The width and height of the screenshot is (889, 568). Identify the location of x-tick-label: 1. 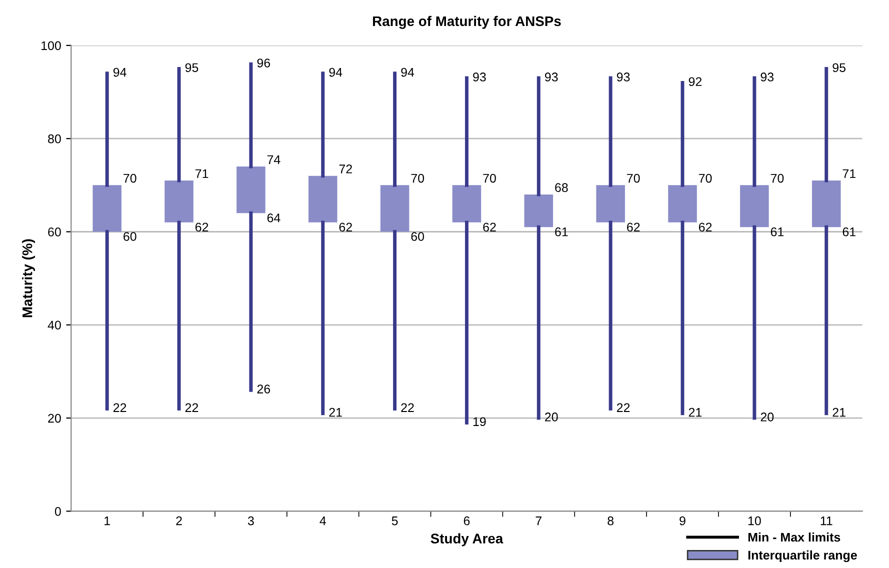
(107, 521).